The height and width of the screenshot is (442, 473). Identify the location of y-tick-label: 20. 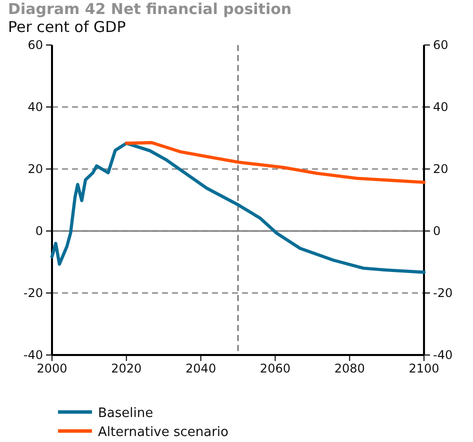
(35, 169).